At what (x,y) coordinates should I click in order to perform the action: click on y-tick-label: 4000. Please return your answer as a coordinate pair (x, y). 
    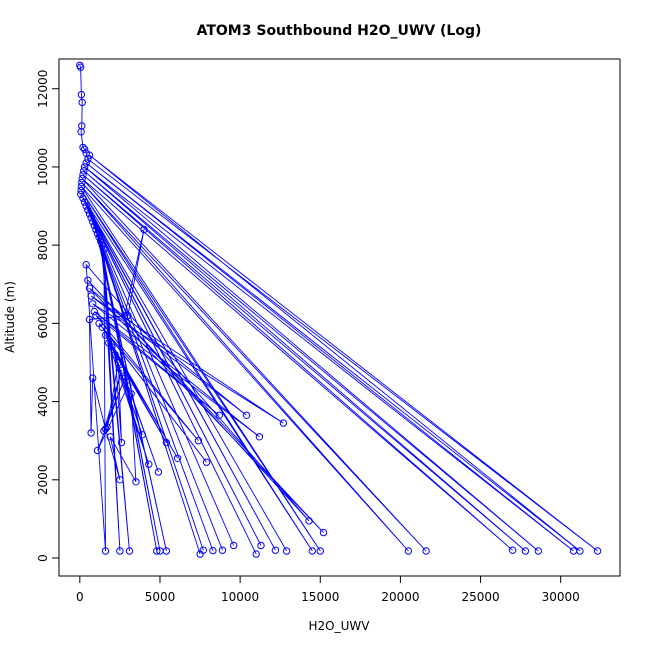
    Looking at the image, I should click on (43, 401).